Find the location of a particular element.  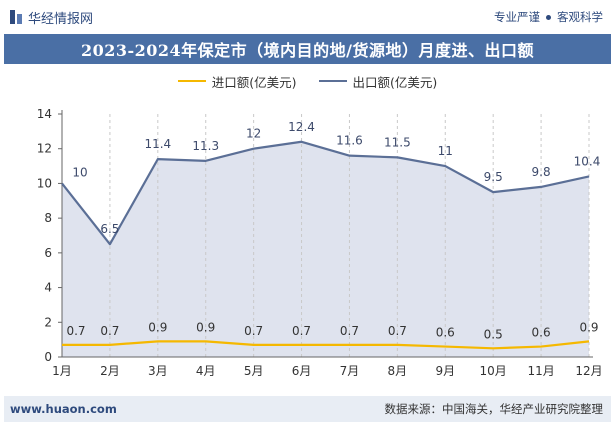

y-tick-label: 12 is located at coordinates (44, 149).